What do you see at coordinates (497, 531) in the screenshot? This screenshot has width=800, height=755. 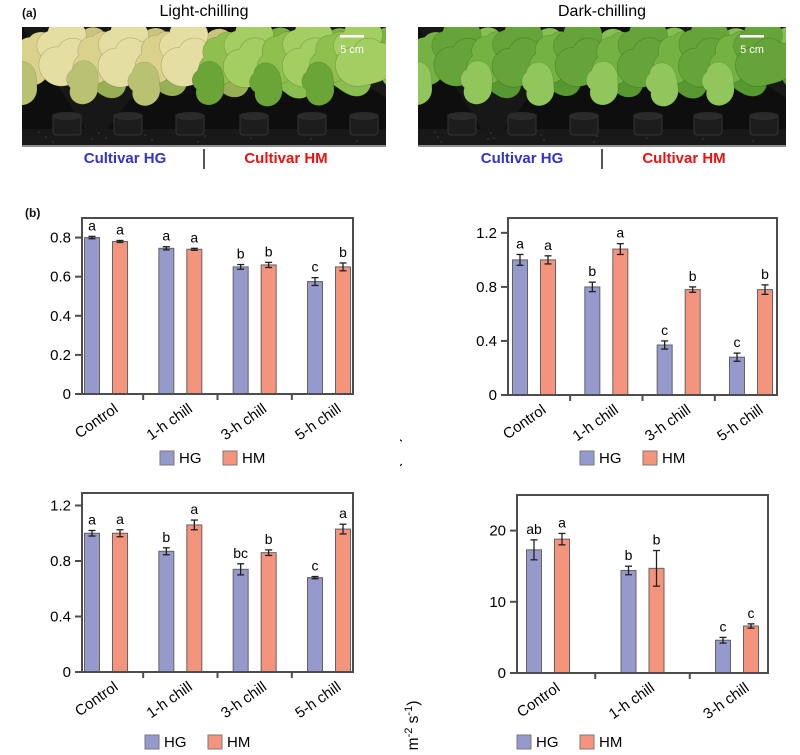 I see `svg-text: 20` at bounding box center [497, 531].